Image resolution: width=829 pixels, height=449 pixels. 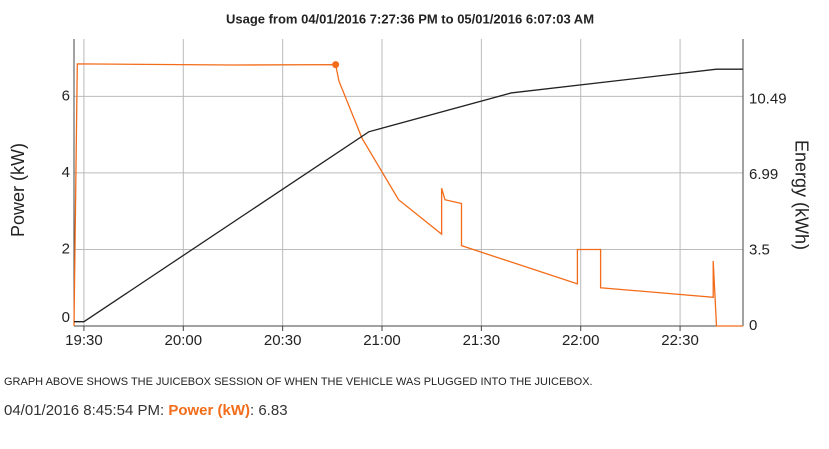 I want to click on y-tick-label: 2, so click(x=66, y=248).